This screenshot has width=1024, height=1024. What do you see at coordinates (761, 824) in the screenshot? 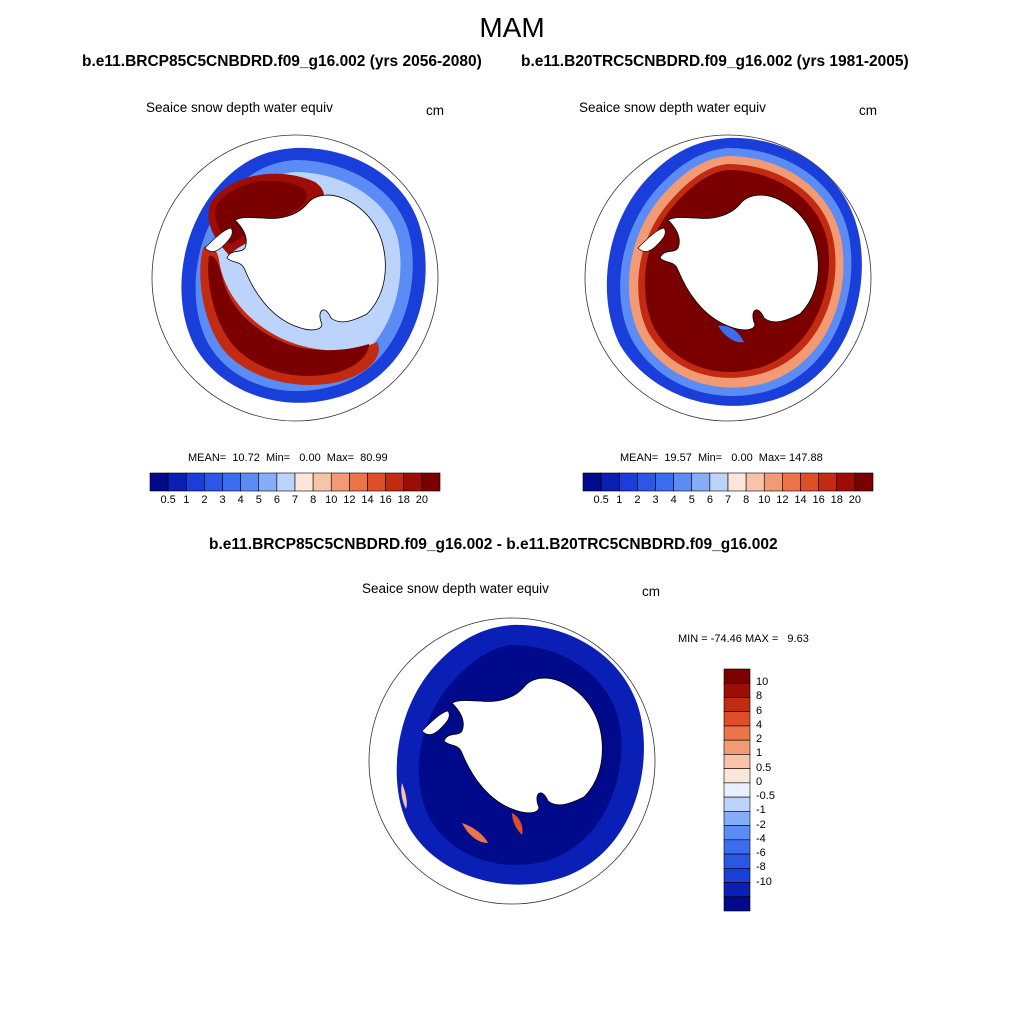
I see `colorbar-tick-label: -2` at bounding box center [761, 824].